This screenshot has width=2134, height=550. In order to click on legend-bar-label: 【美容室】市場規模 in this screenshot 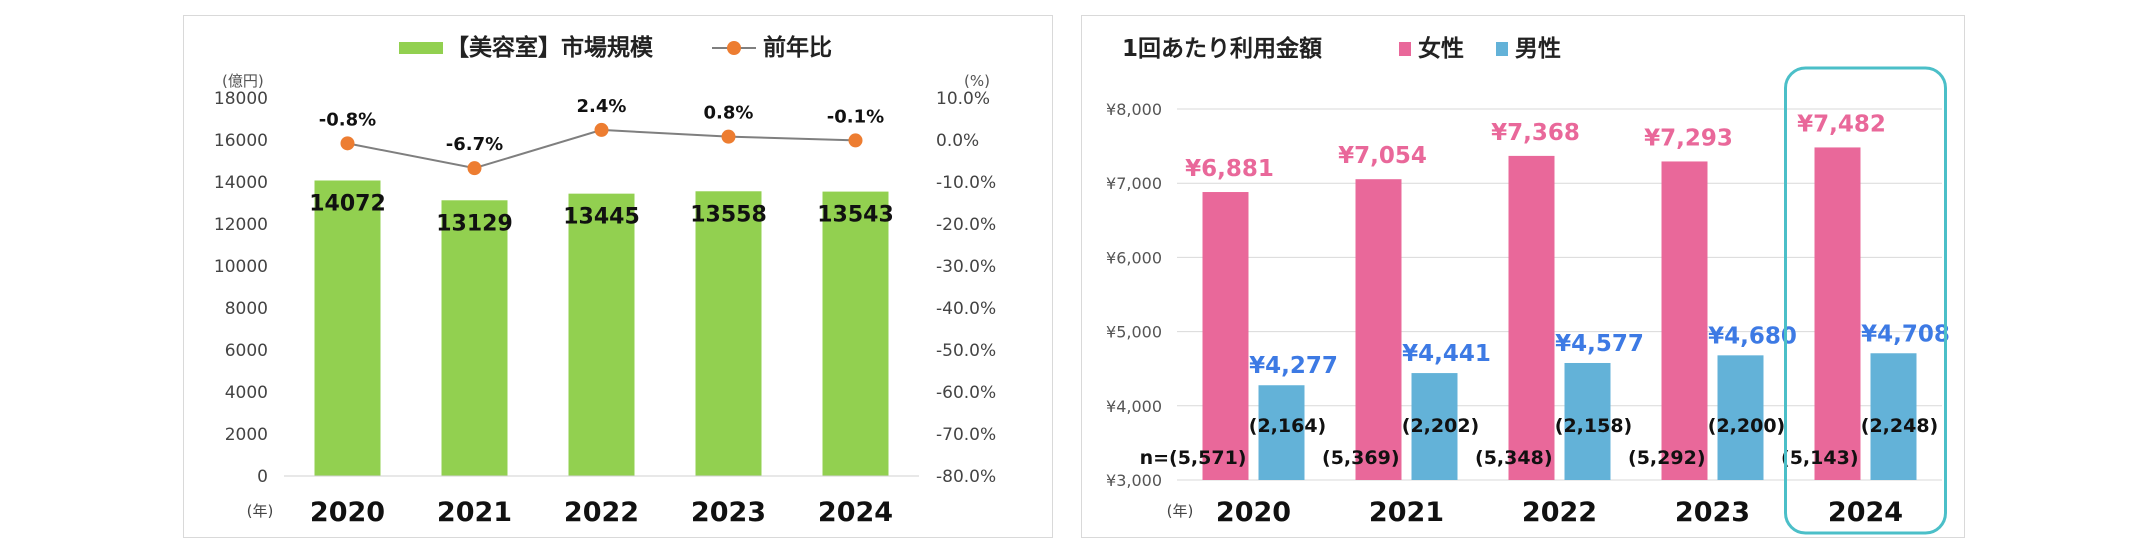, I will do `click(550, 47)`.